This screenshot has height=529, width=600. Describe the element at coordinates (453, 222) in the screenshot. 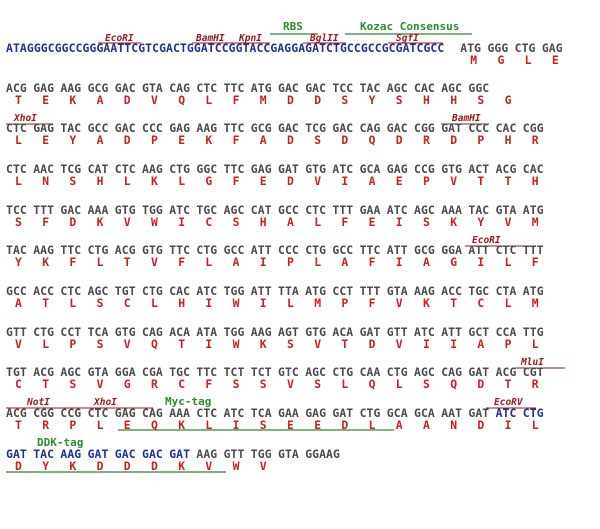

I see `amino-acid: K` at that location.